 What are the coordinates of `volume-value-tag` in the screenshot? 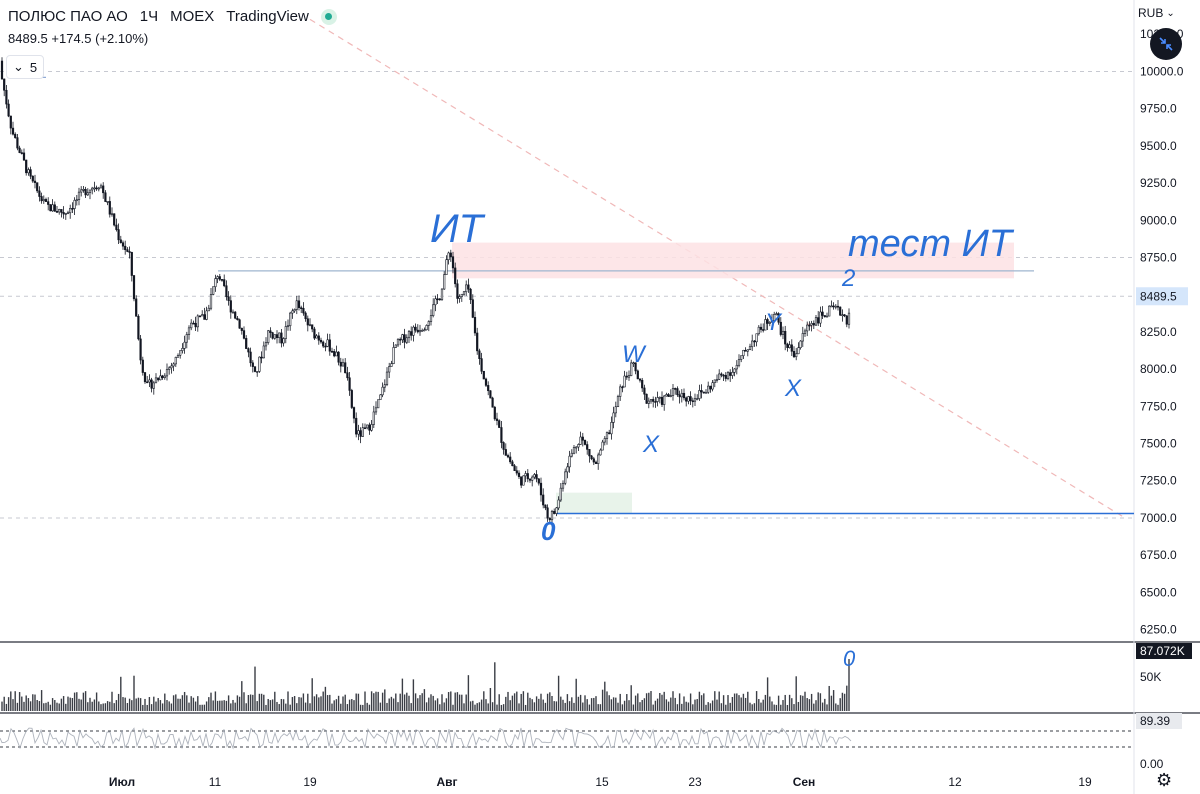 It's located at (1164, 651).